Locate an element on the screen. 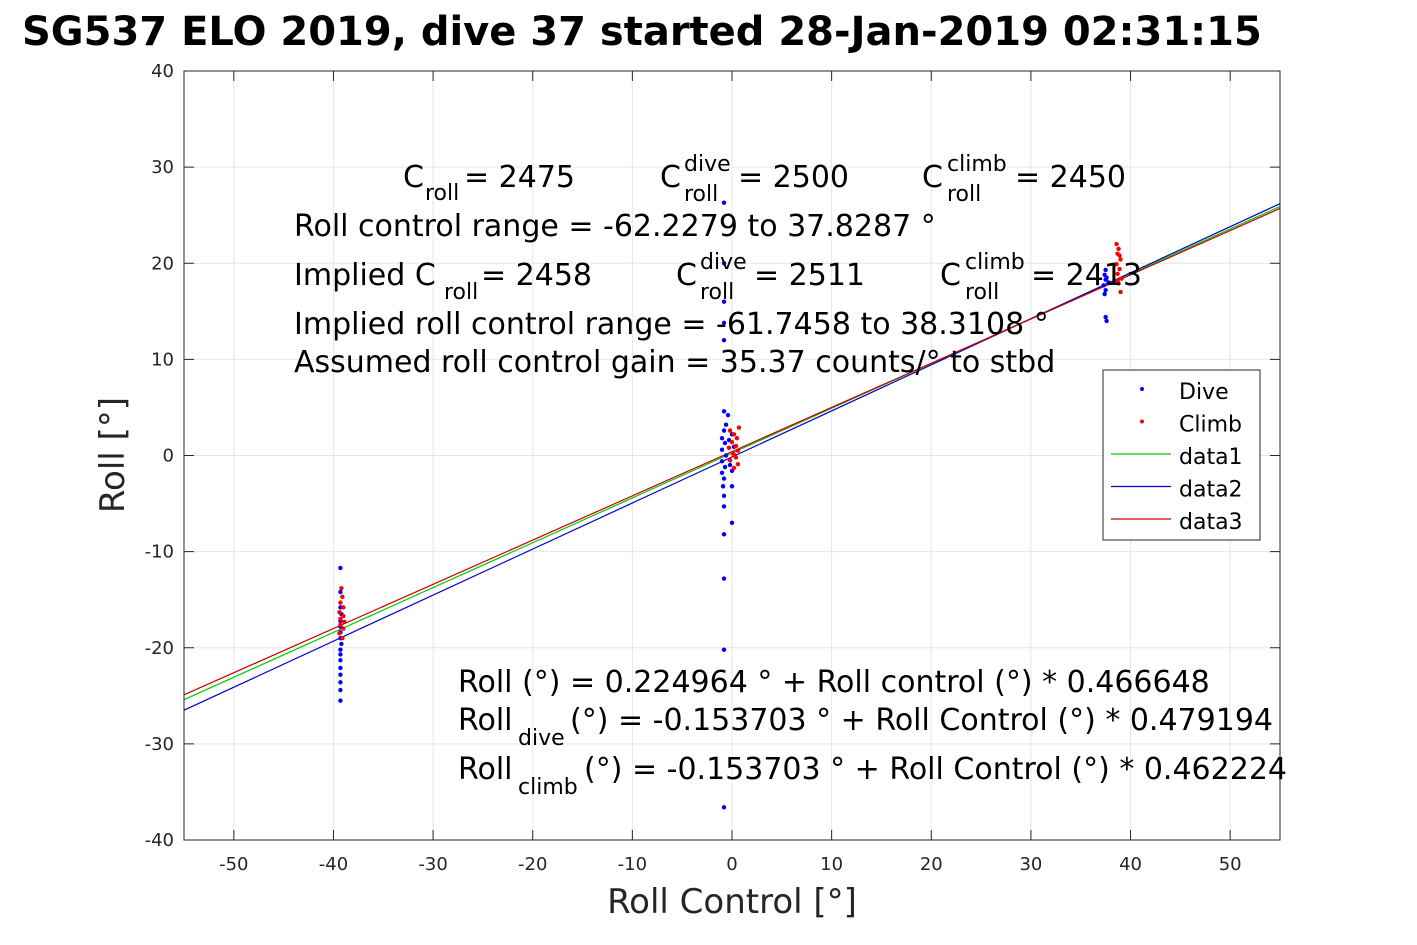 The width and height of the screenshot is (1417, 945). x-tick-label: -50 is located at coordinates (233, 864).